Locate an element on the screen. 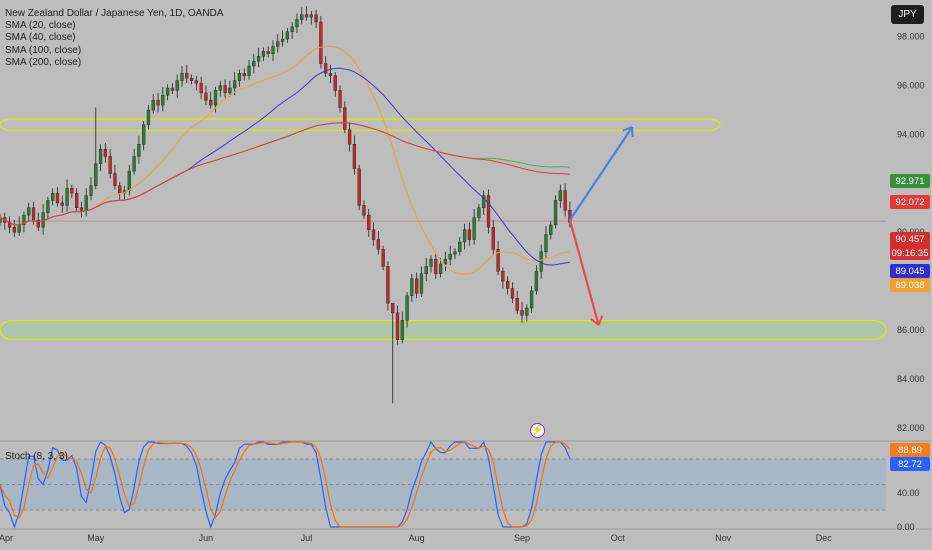  stoch-legend: Stoch (8, 3, 3) is located at coordinates (36, 456).